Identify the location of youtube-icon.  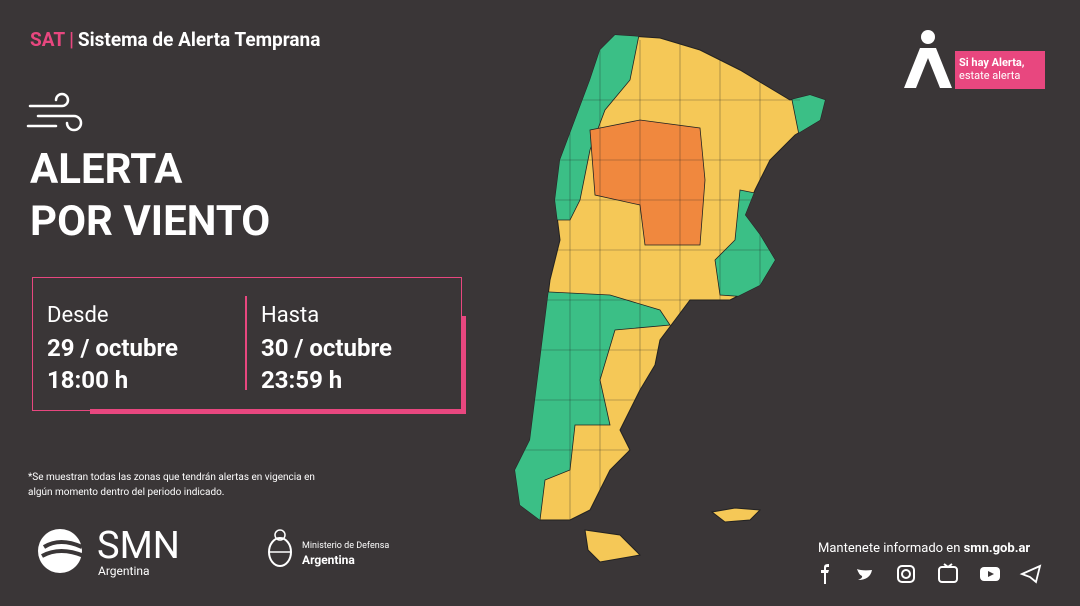
(990, 574).